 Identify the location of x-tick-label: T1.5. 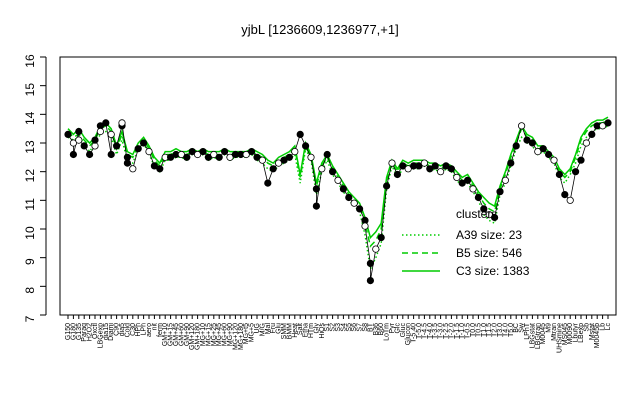
(489, 330).